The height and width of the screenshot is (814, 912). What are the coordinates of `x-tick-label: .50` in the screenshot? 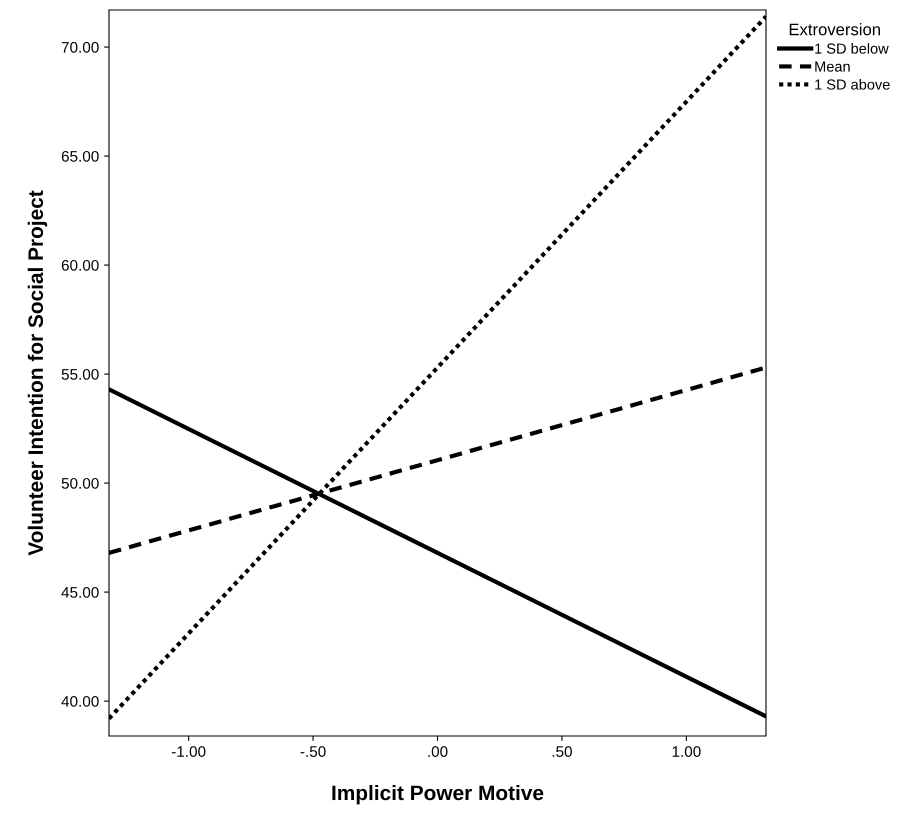 It's located at (562, 751).